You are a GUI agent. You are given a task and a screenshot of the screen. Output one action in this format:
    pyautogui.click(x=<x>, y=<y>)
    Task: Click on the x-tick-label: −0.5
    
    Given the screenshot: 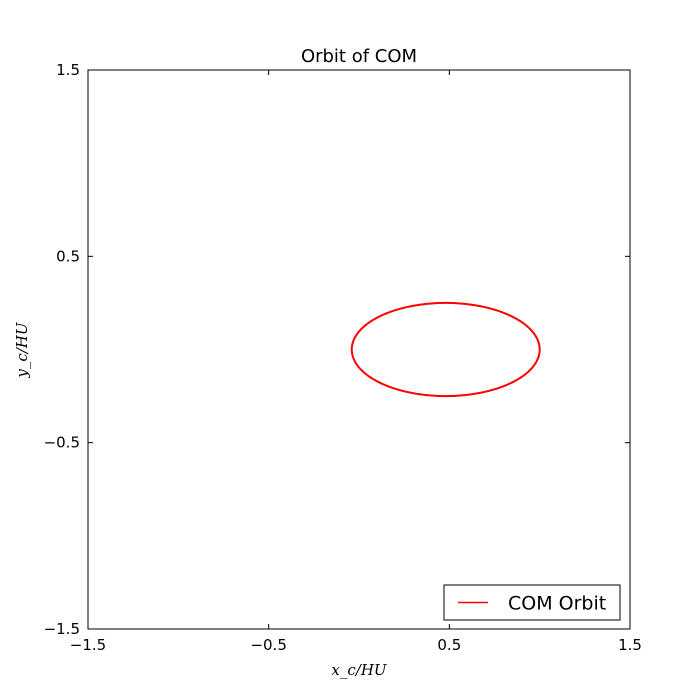 What is the action you would take?
    pyautogui.click(x=268, y=645)
    